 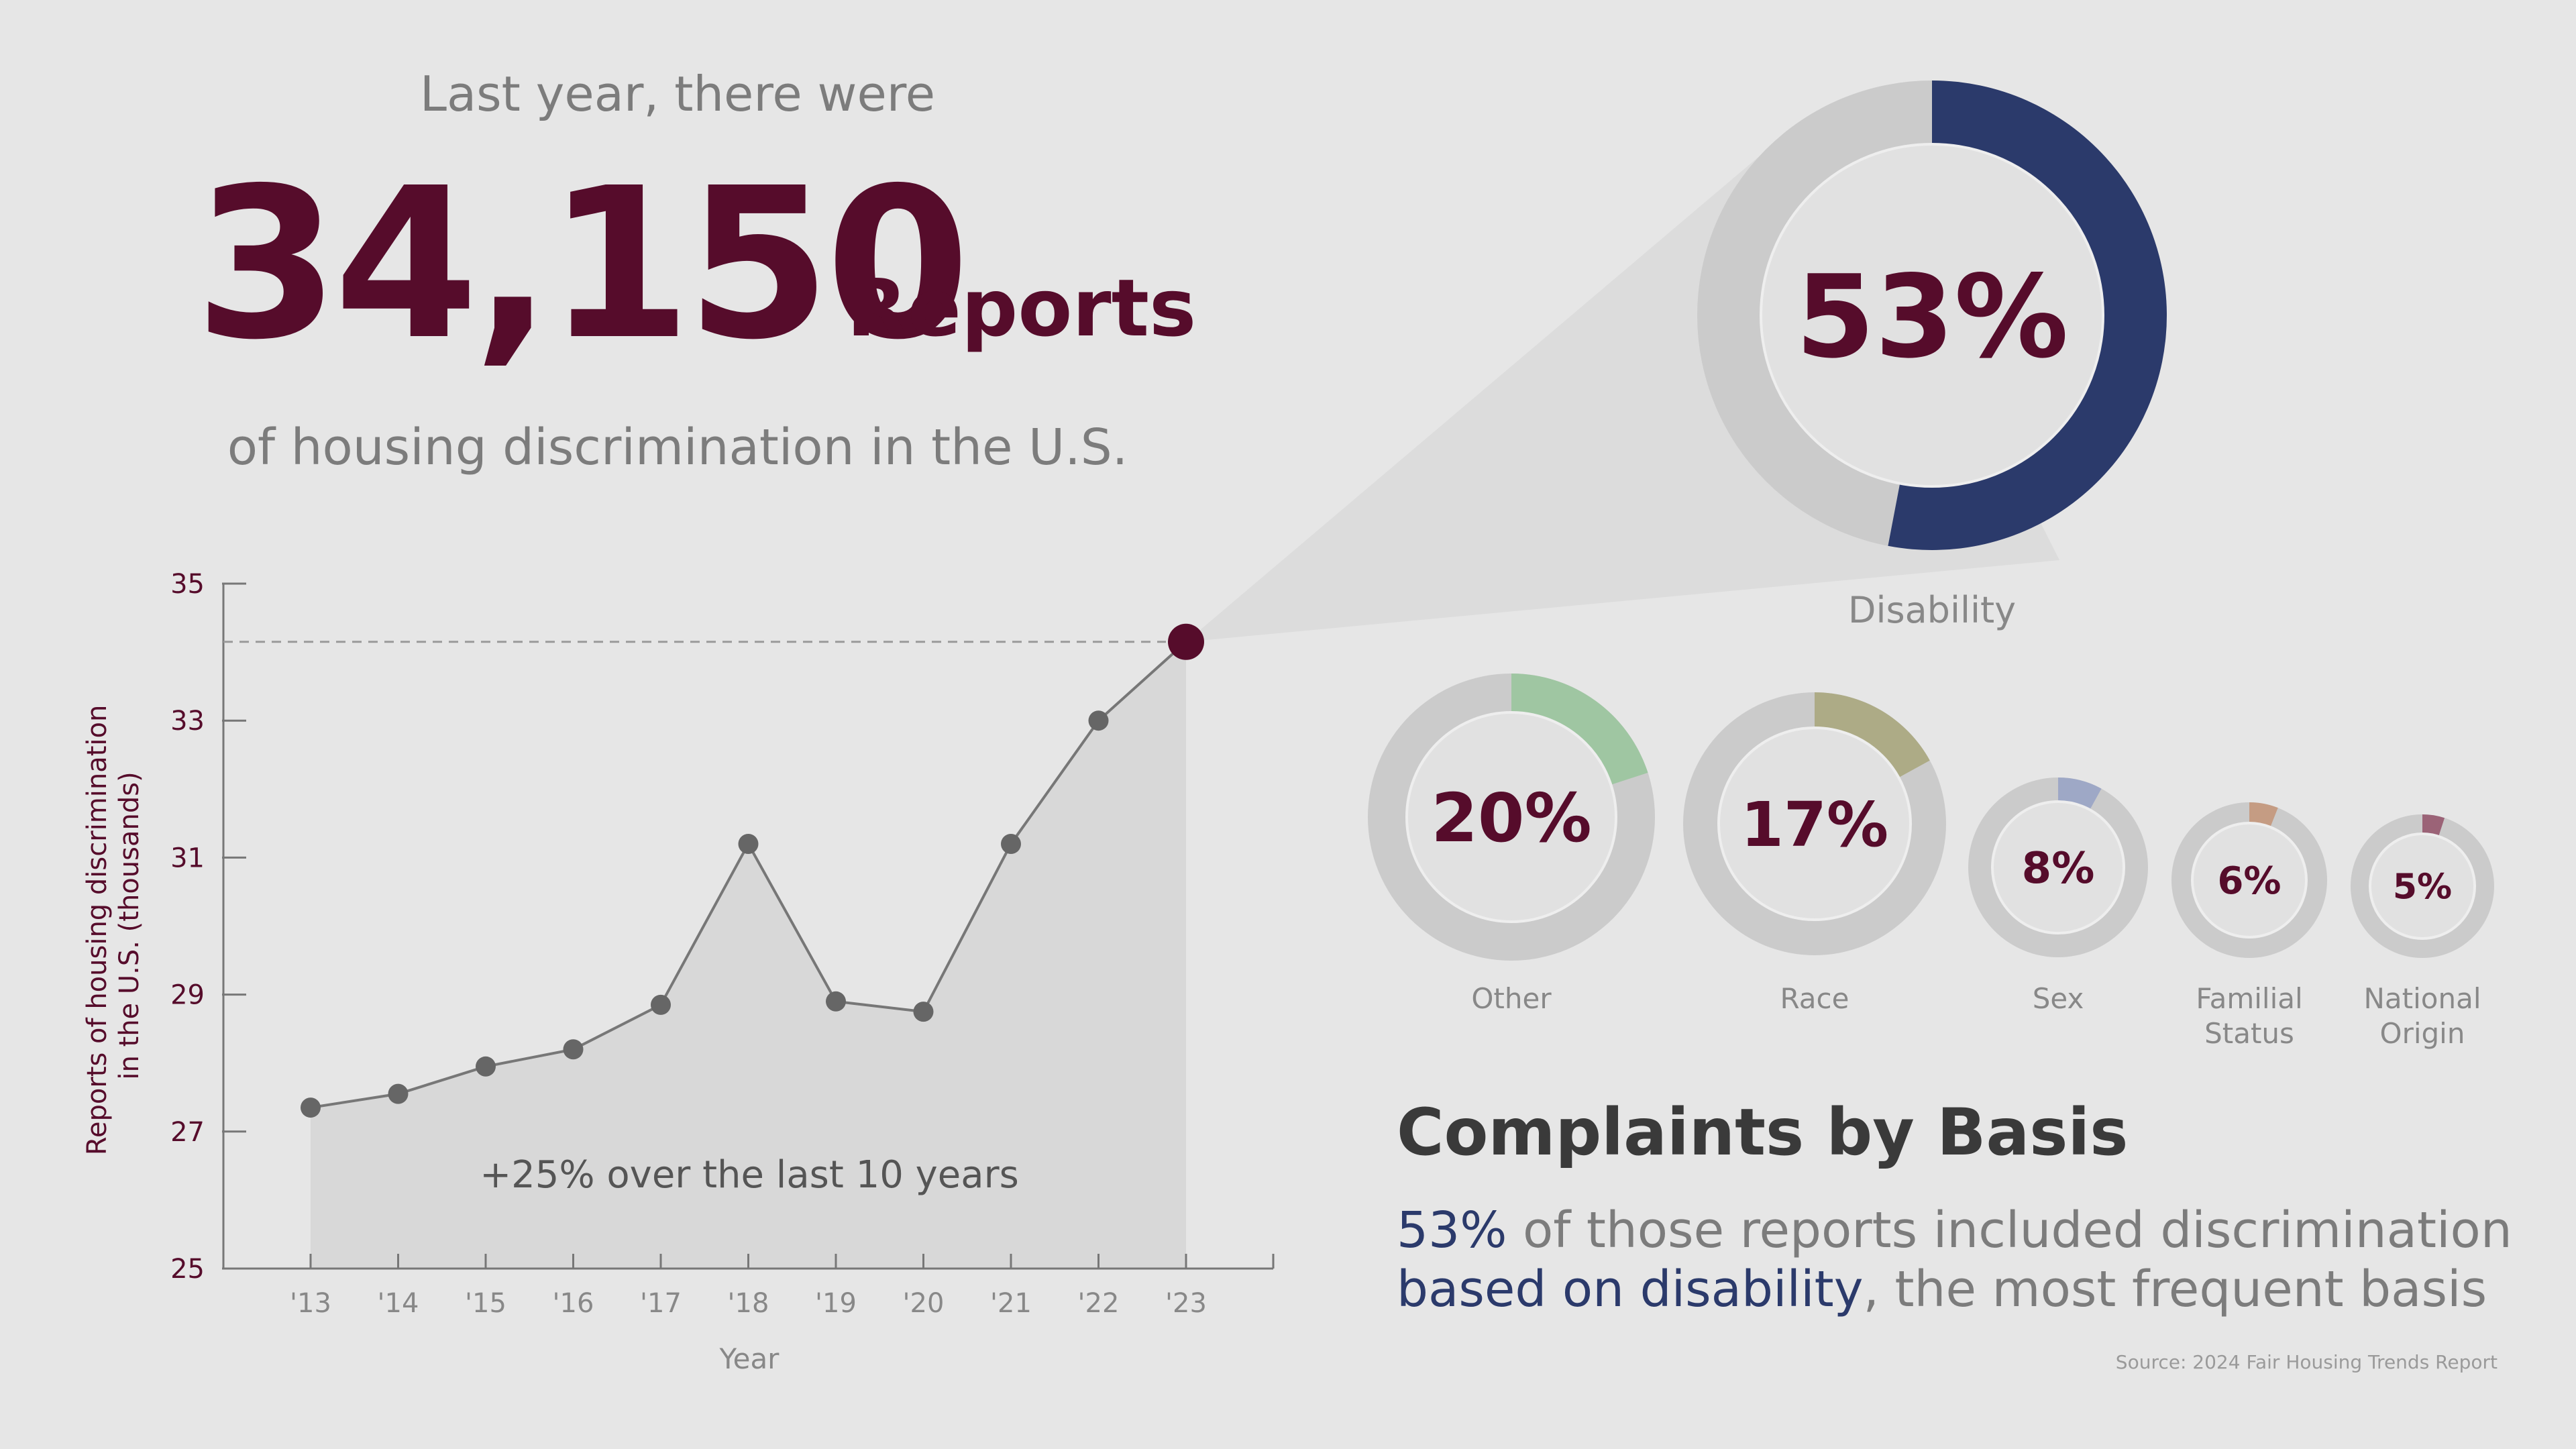 What do you see at coordinates (1022, 308) in the screenshot?
I see `headline-unit: Reports` at bounding box center [1022, 308].